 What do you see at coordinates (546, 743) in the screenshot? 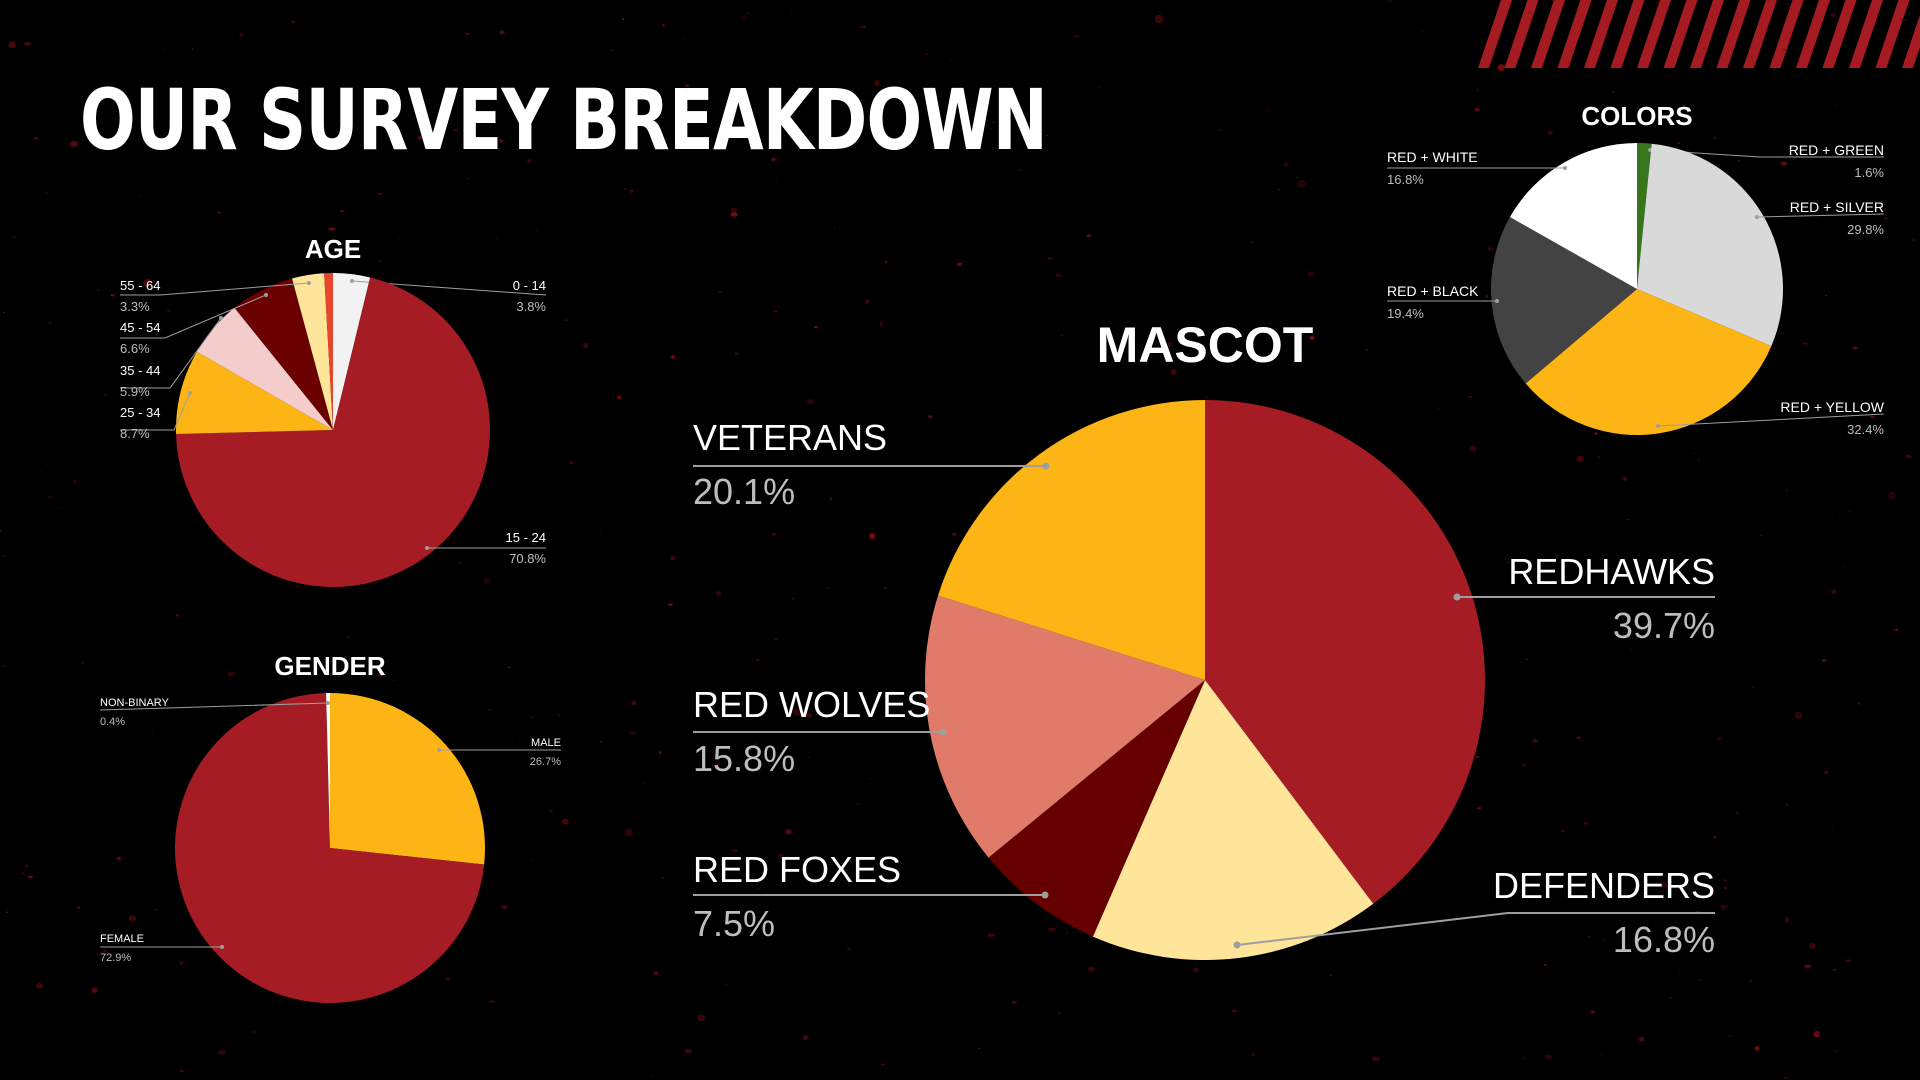
I see `gender-slice-label: MALE` at bounding box center [546, 743].